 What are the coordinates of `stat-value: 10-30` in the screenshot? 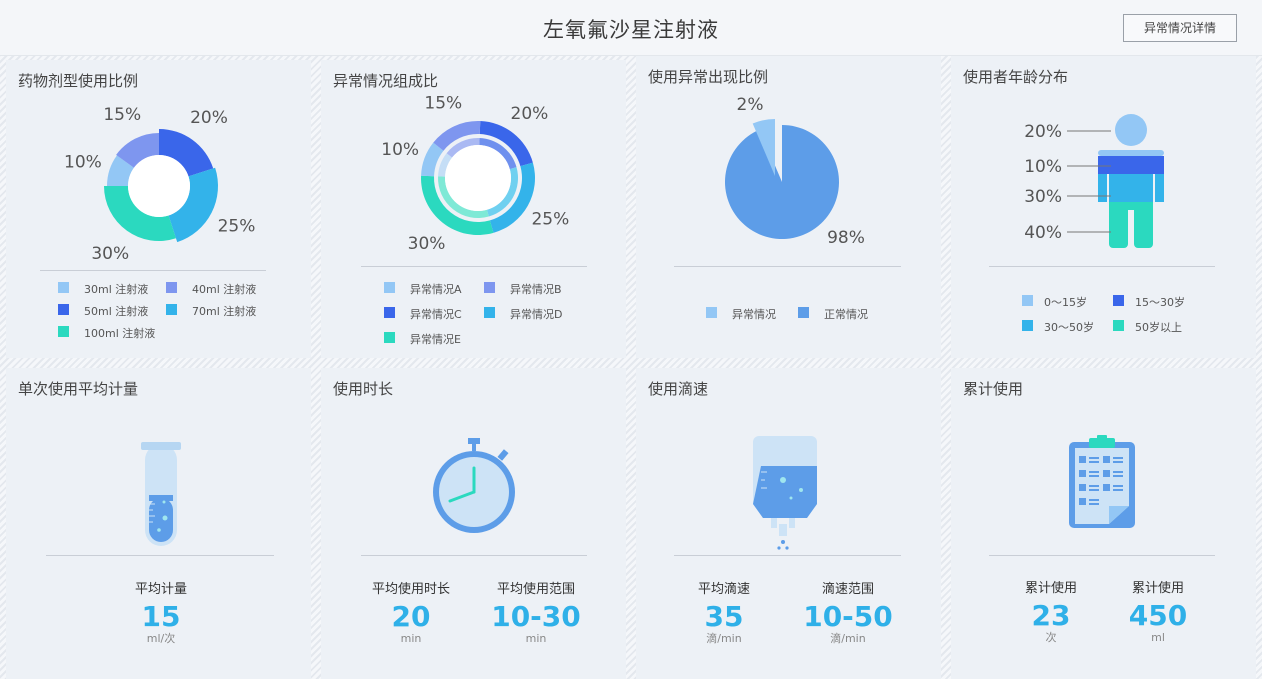 It's located at (536, 616).